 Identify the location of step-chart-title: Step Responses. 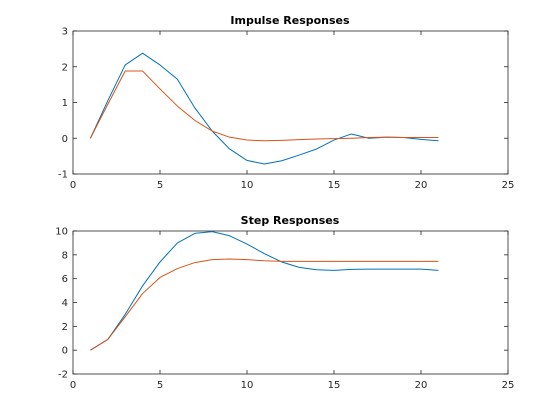
(290, 220).